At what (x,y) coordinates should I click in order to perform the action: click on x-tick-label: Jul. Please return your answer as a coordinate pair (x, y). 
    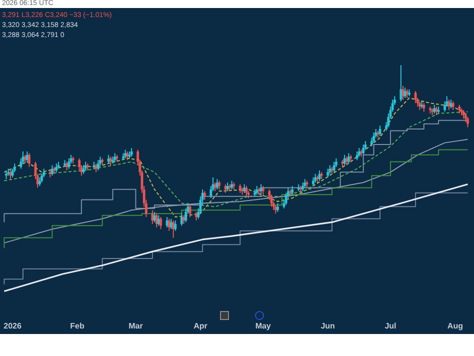
    Looking at the image, I should click on (390, 325).